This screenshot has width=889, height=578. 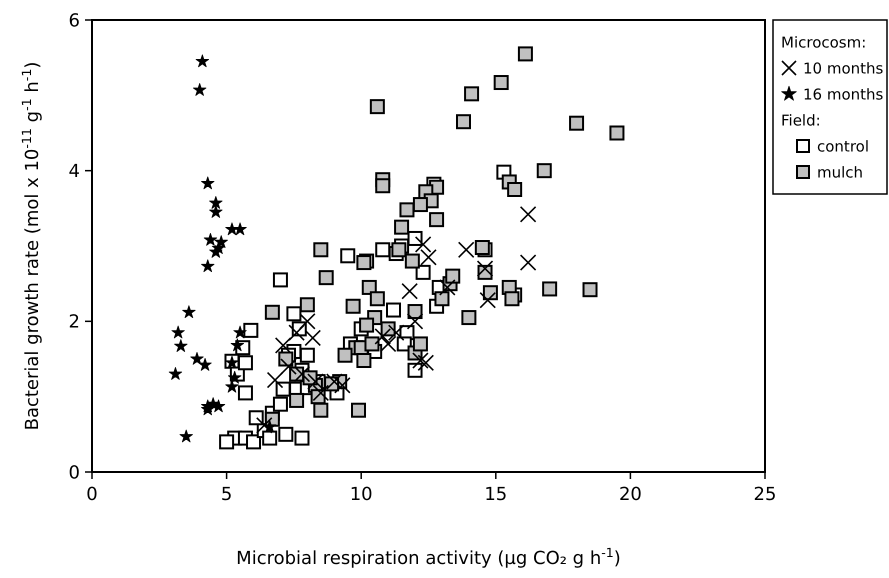 What do you see at coordinates (630, 494) in the screenshot?
I see `x-tick-label: 20` at bounding box center [630, 494].